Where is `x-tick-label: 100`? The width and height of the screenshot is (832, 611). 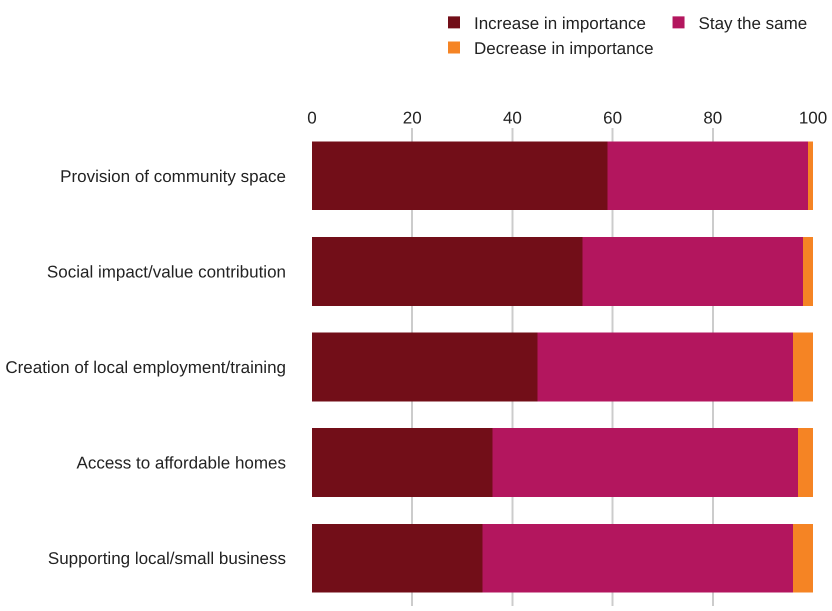
x-tick-label: 100 is located at coordinates (813, 118).